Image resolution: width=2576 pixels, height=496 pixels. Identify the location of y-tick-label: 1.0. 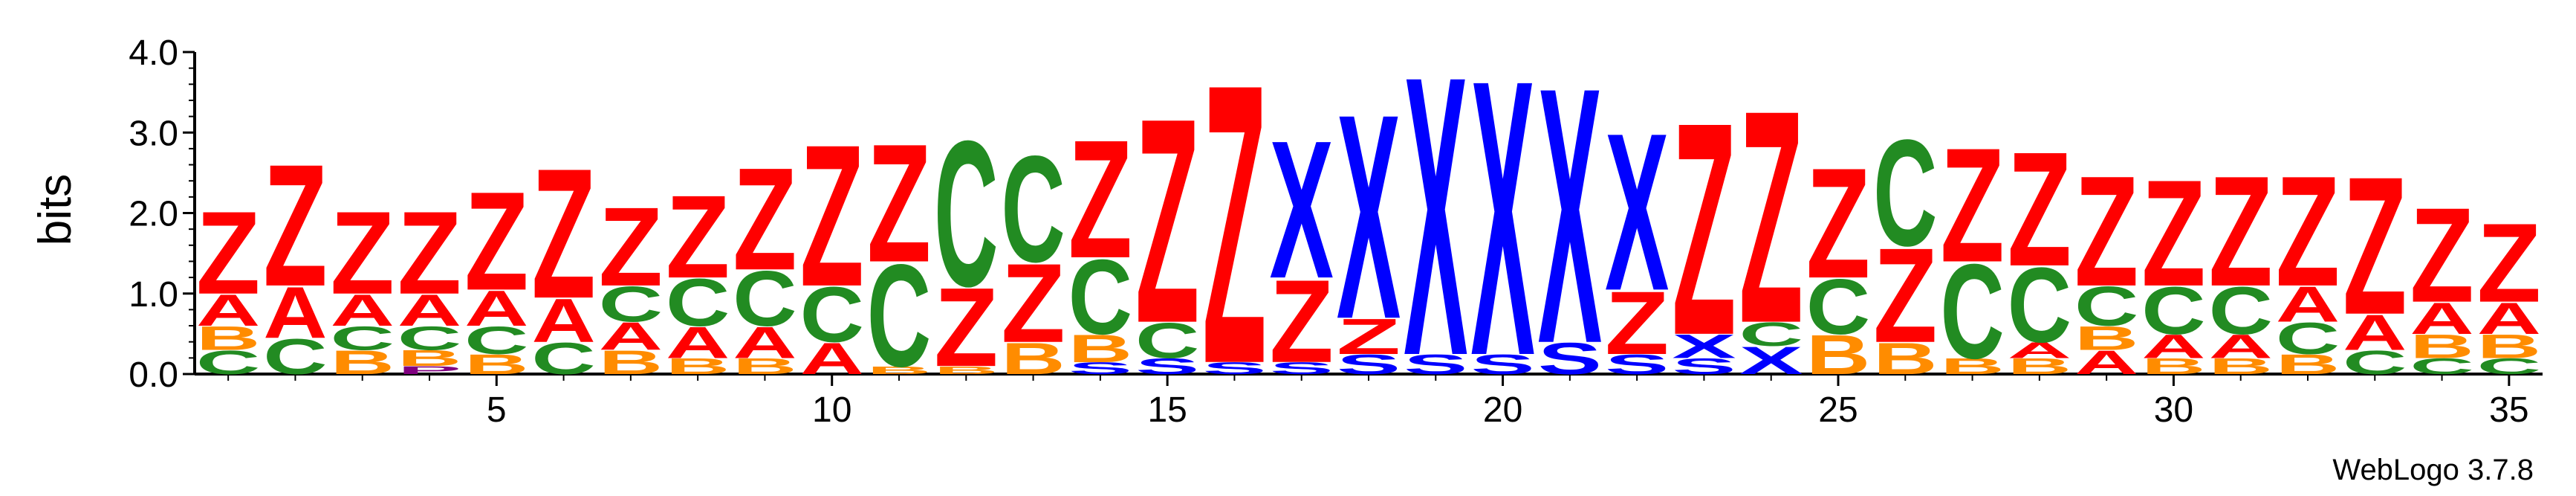
(153, 295).